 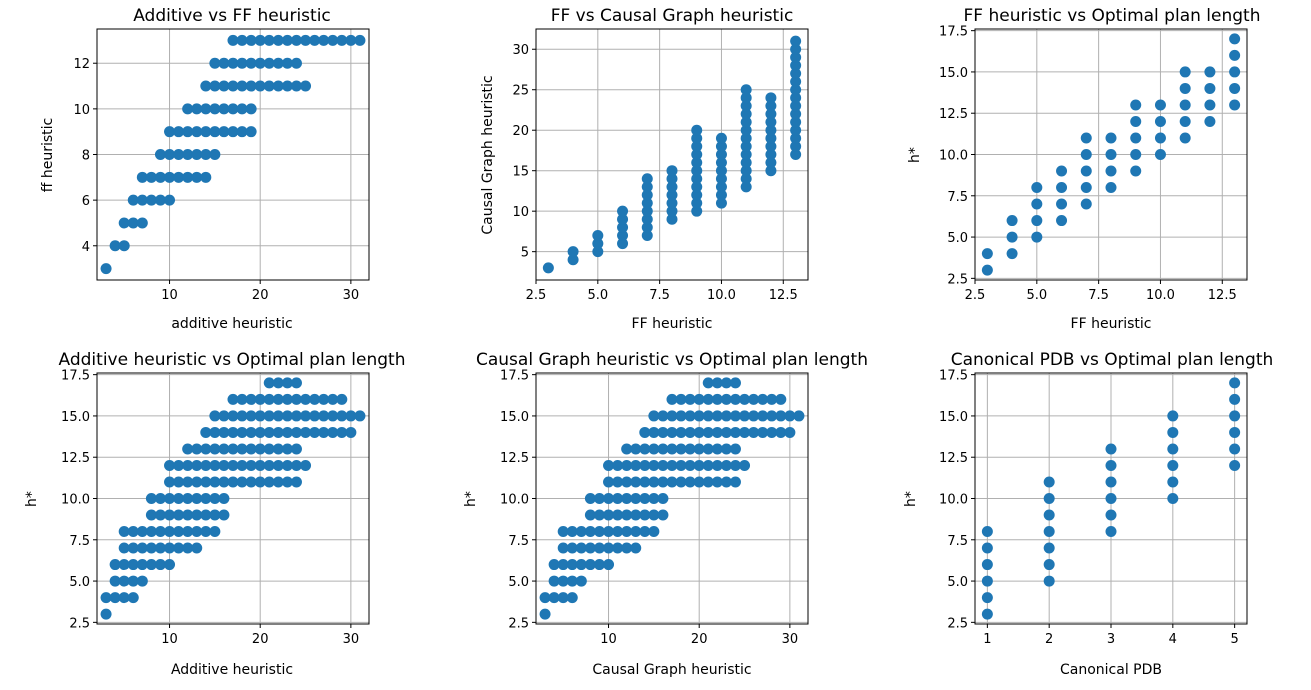 I want to click on y-tick-label: 17.5, so click(x=75, y=376).